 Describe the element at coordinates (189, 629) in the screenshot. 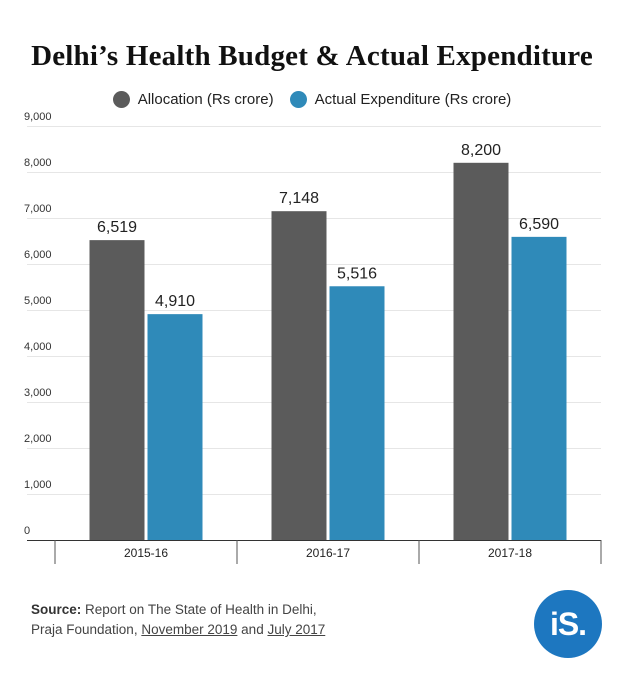

I see `source-link-november-2019: November 2019` at that location.